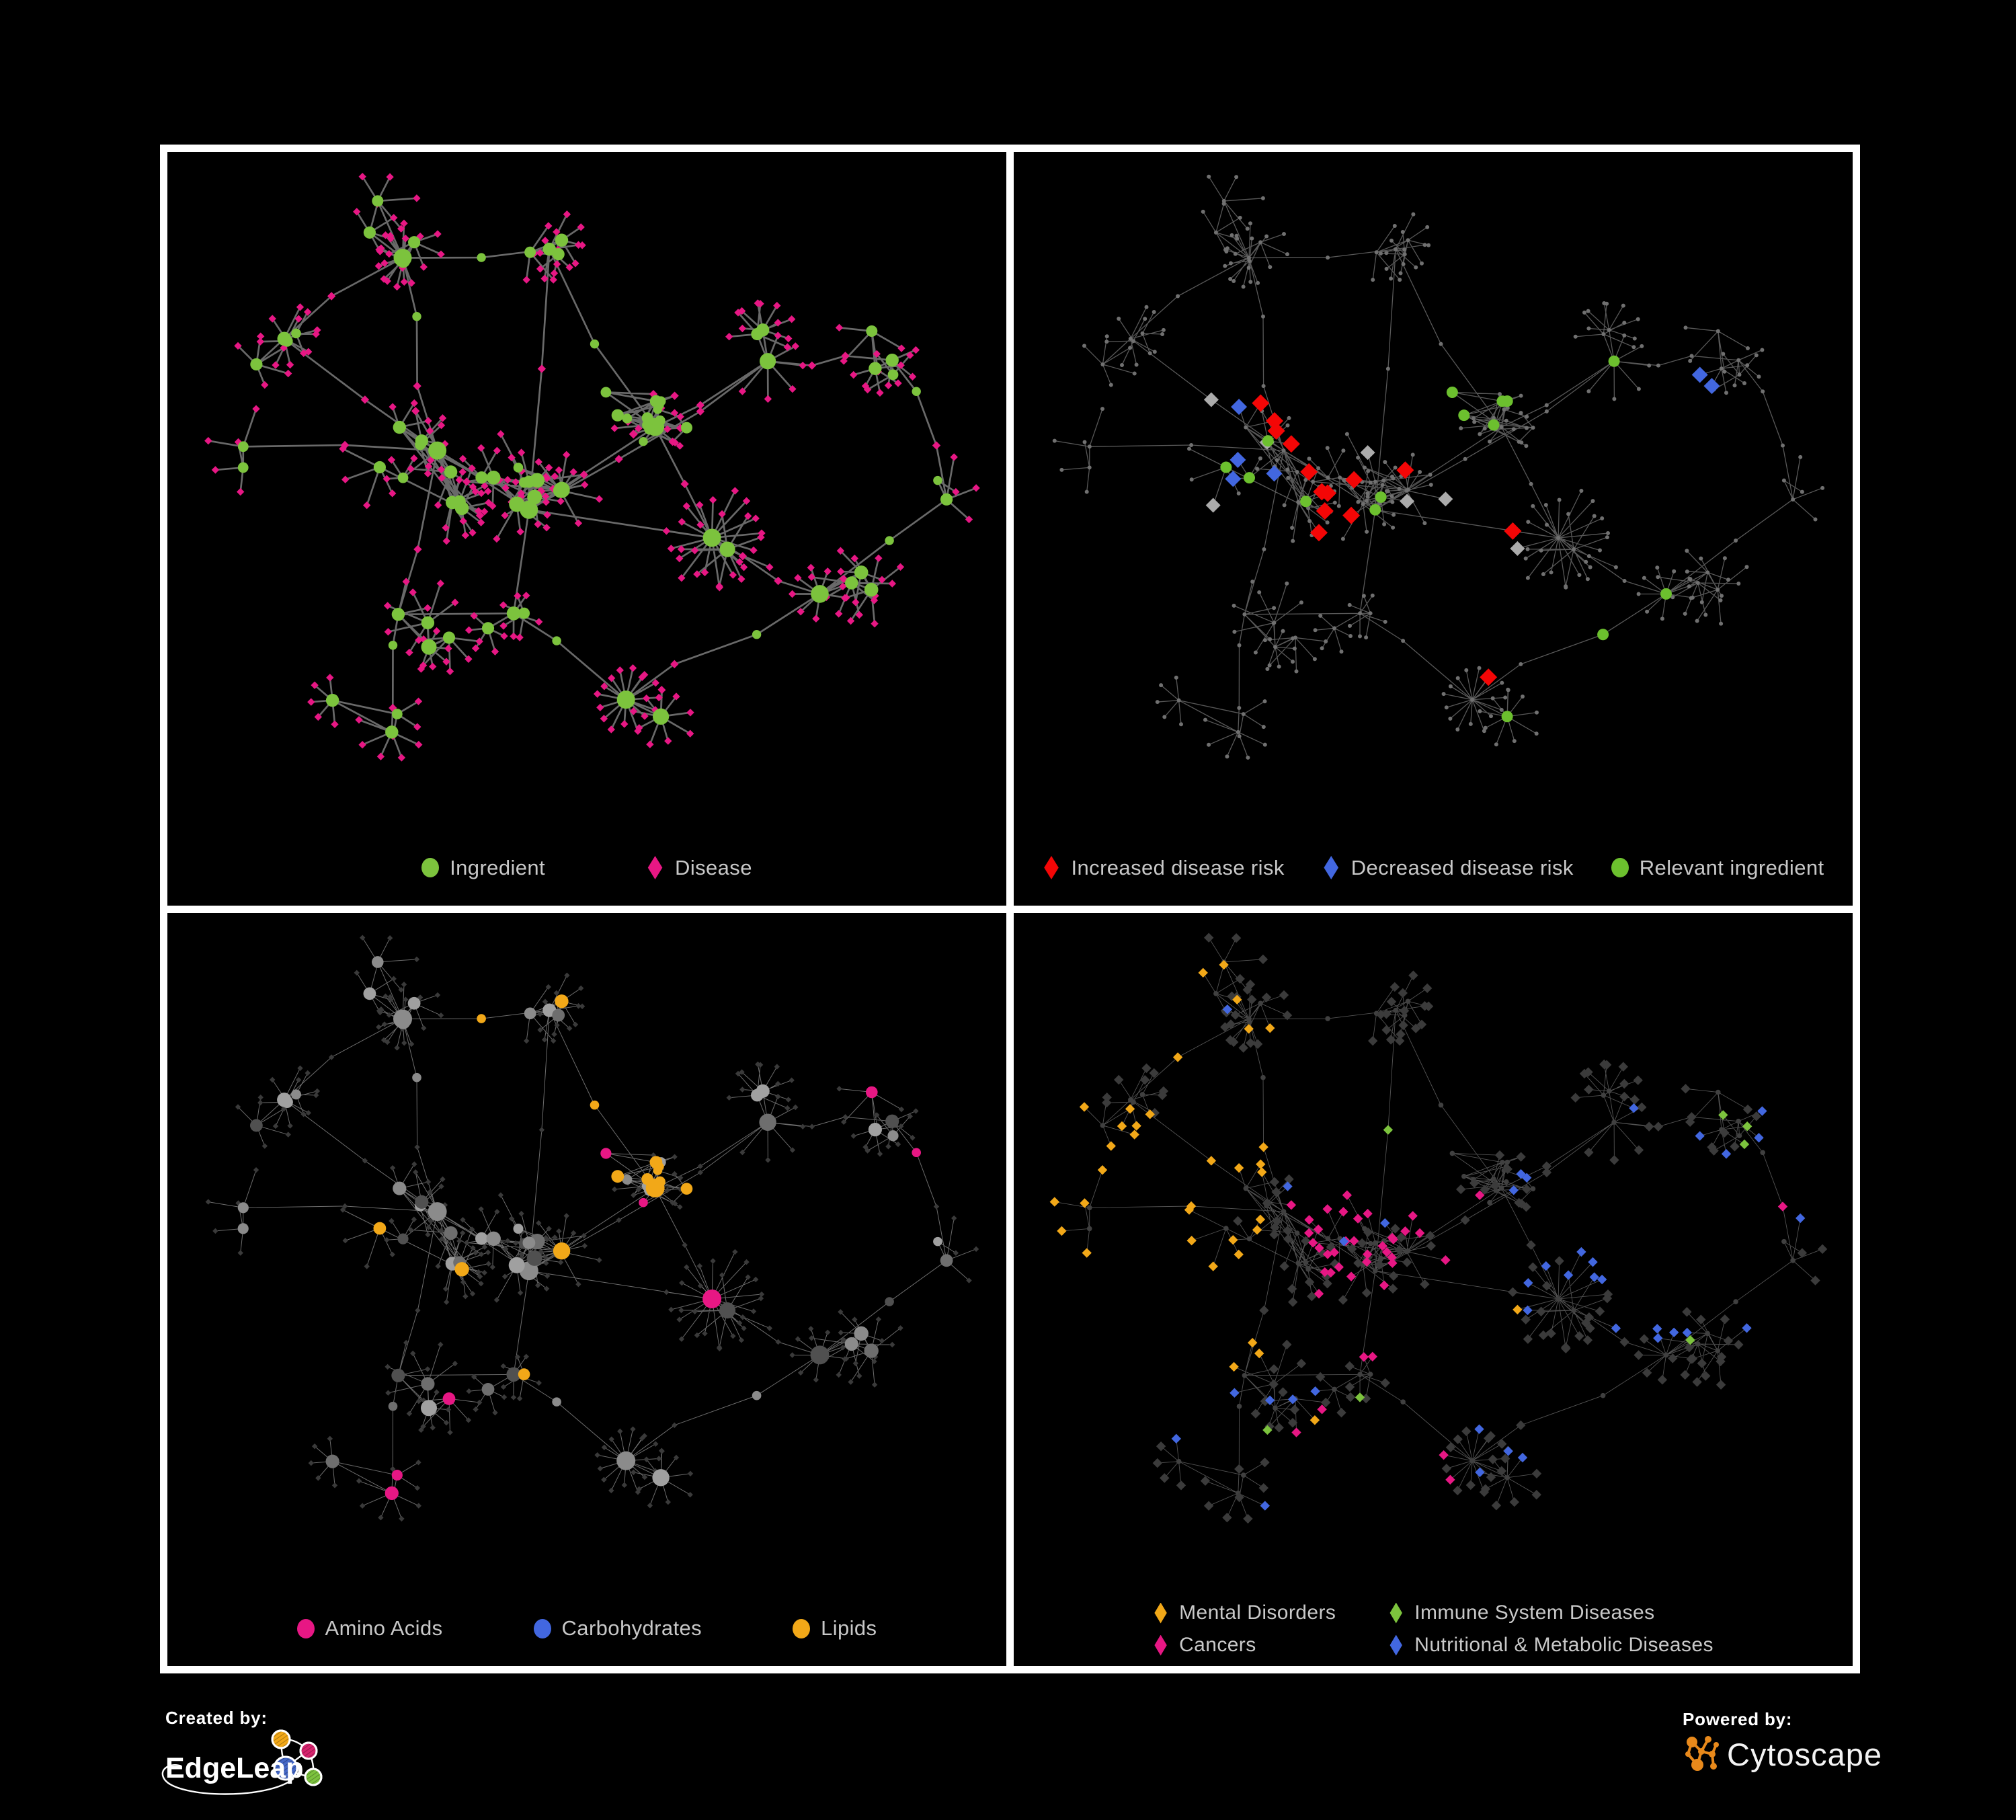  Describe the element at coordinates (586, 868) in the screenshot. I see `legend-ingredient-disease: Ingredient Disease` at that location.